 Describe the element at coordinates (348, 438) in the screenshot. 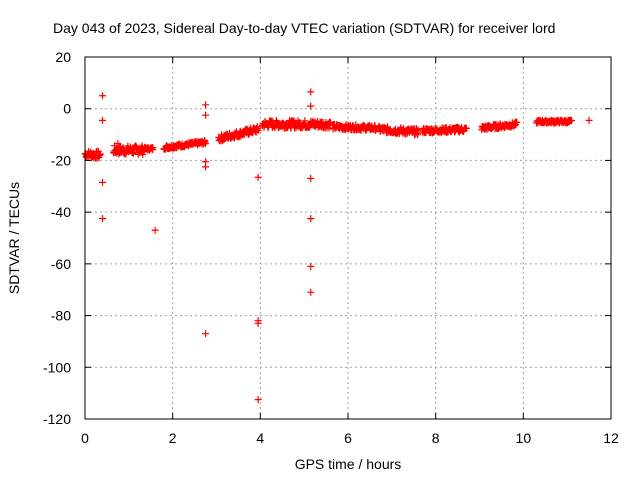

I see `x-tick-label: 6` at that location.